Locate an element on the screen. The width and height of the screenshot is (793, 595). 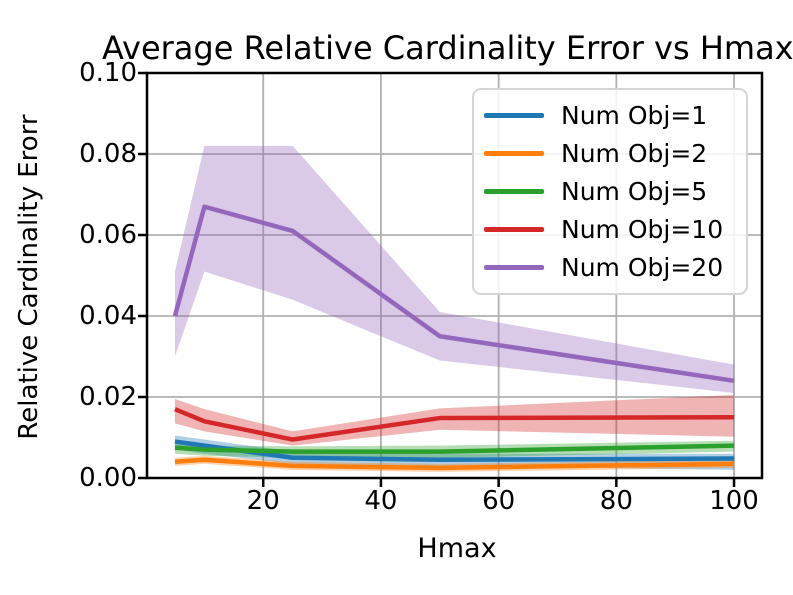
legend-item-num-obj-1: Num Obj=1 is located at coordinates (609, 115).